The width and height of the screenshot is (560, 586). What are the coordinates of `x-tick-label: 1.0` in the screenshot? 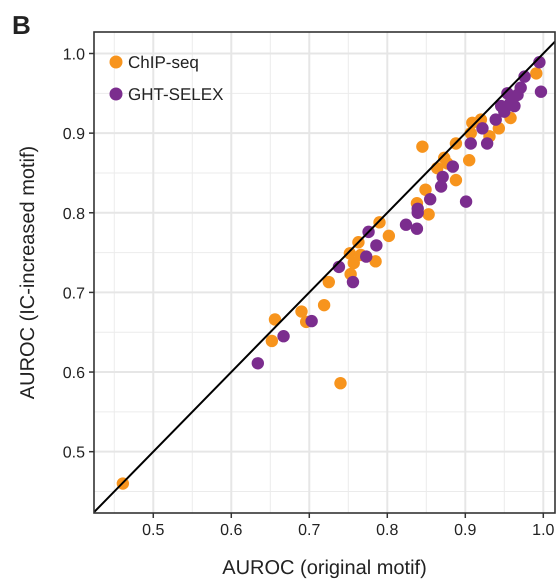 It's located at (543, 530).